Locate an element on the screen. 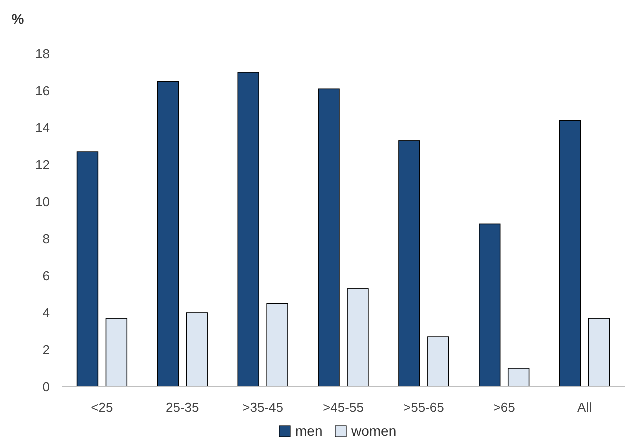 The height and width of the screenshot is (446, 637). y-tick-label: 10 is located at coordinates (43, 202).